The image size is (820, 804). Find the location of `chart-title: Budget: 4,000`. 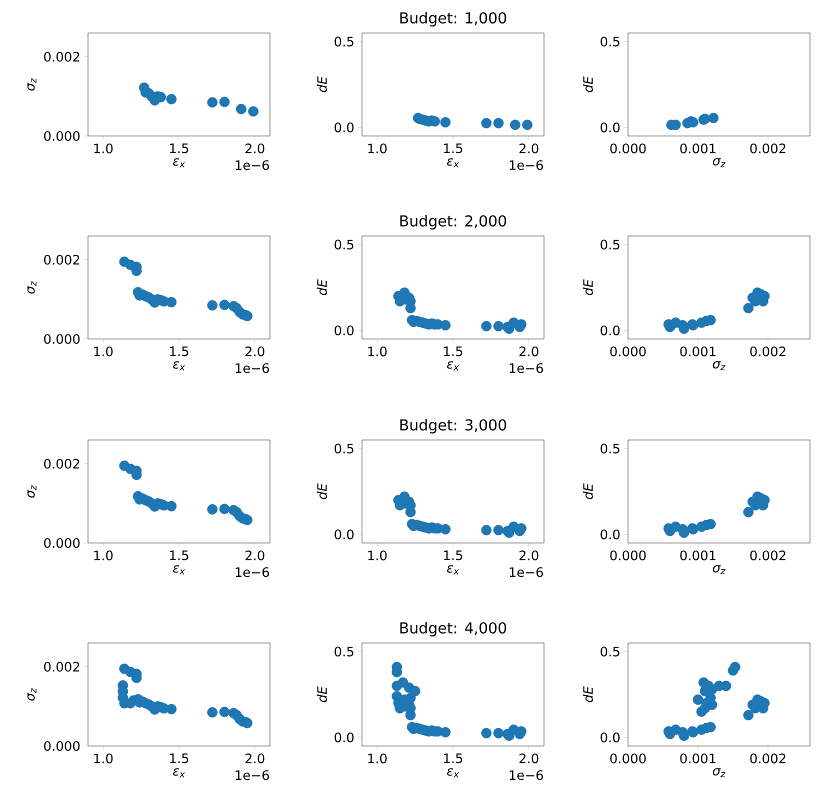

chart-title: Budget: 4,000 is located at coordinates (453, 629).